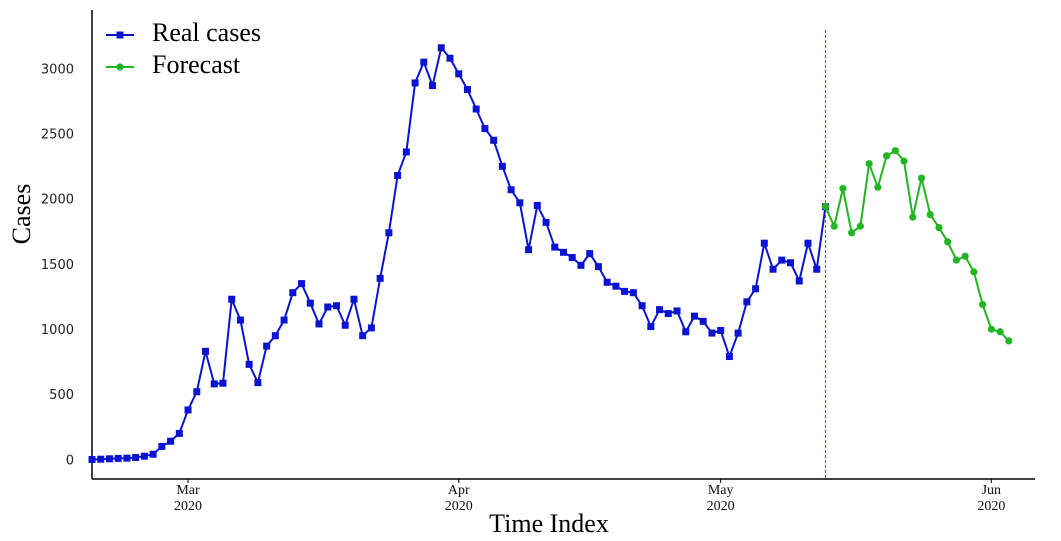 This screenshot has height=541, width=1061. I want to click on x-tick-label: Jun 2020, so click(991, 498).